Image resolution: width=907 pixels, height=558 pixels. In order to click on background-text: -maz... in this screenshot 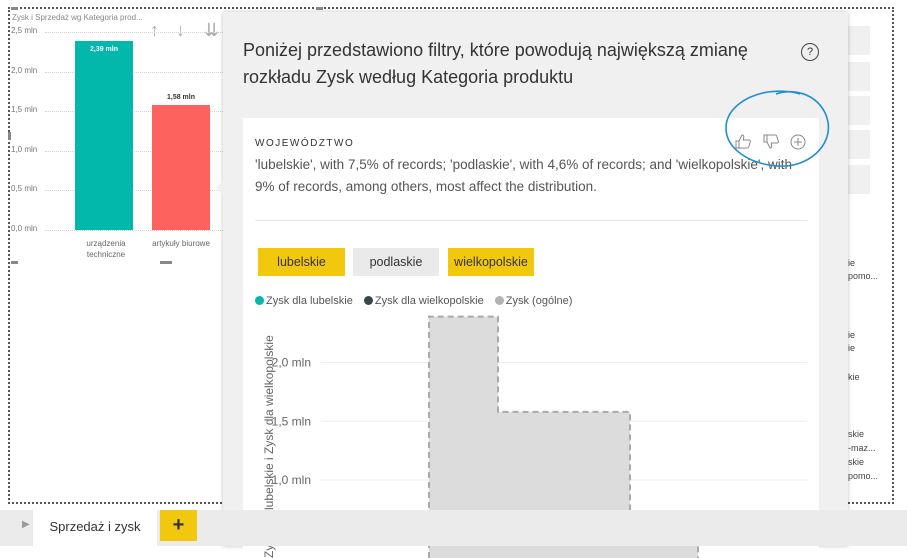, I will do `click(862, 448)`.